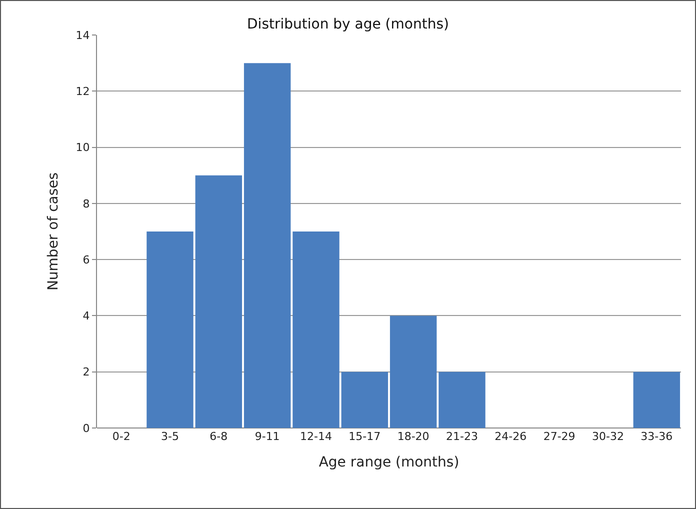 The width and height of the screenshot is (696, 509). What do you see at coordinates (510, 436) in the screenshot?
I see `x-tick-label: 24-26` at bounding box center [510, 436].